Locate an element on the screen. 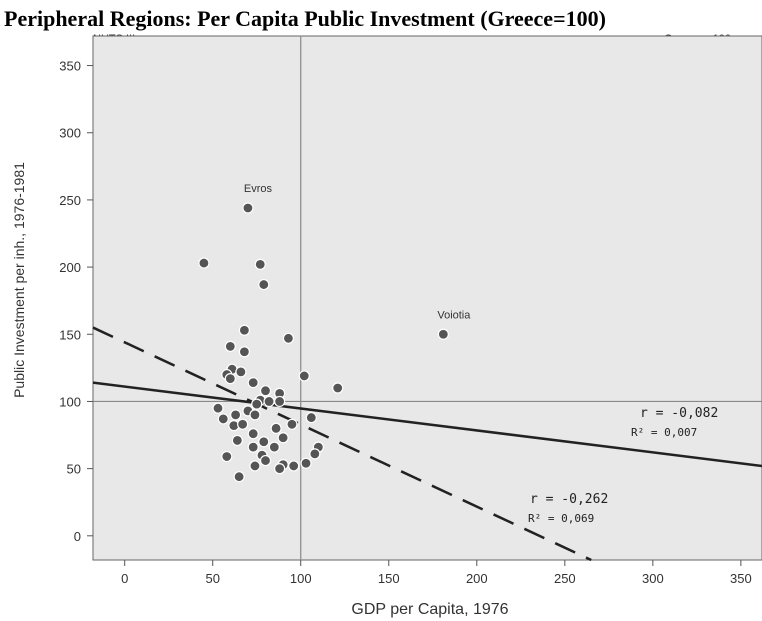  data-points is located at coordinates (323, 342).